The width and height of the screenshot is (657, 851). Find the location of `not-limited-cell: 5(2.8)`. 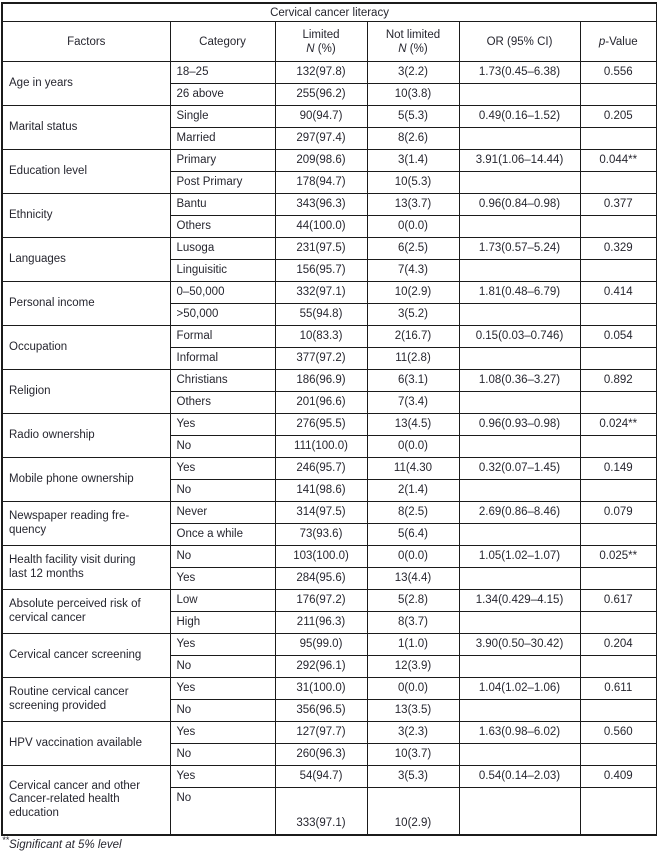

not-limited-cell: 5(2.8) is located at coordinates (413, 600).